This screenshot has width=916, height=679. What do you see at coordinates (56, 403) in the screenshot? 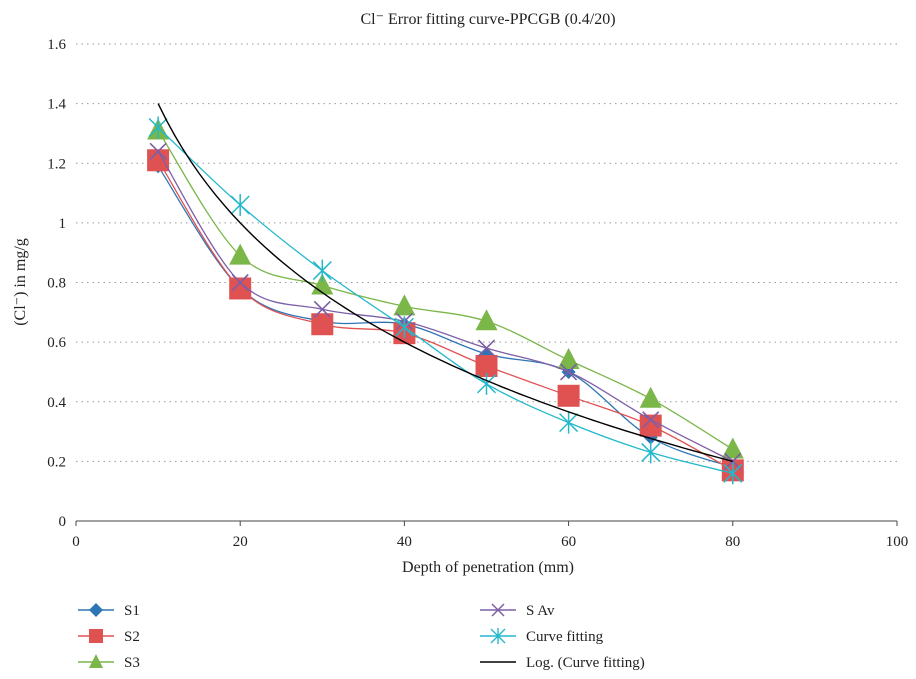
I see `y-tick-label: 0.4` at bounding box center [56, 403].